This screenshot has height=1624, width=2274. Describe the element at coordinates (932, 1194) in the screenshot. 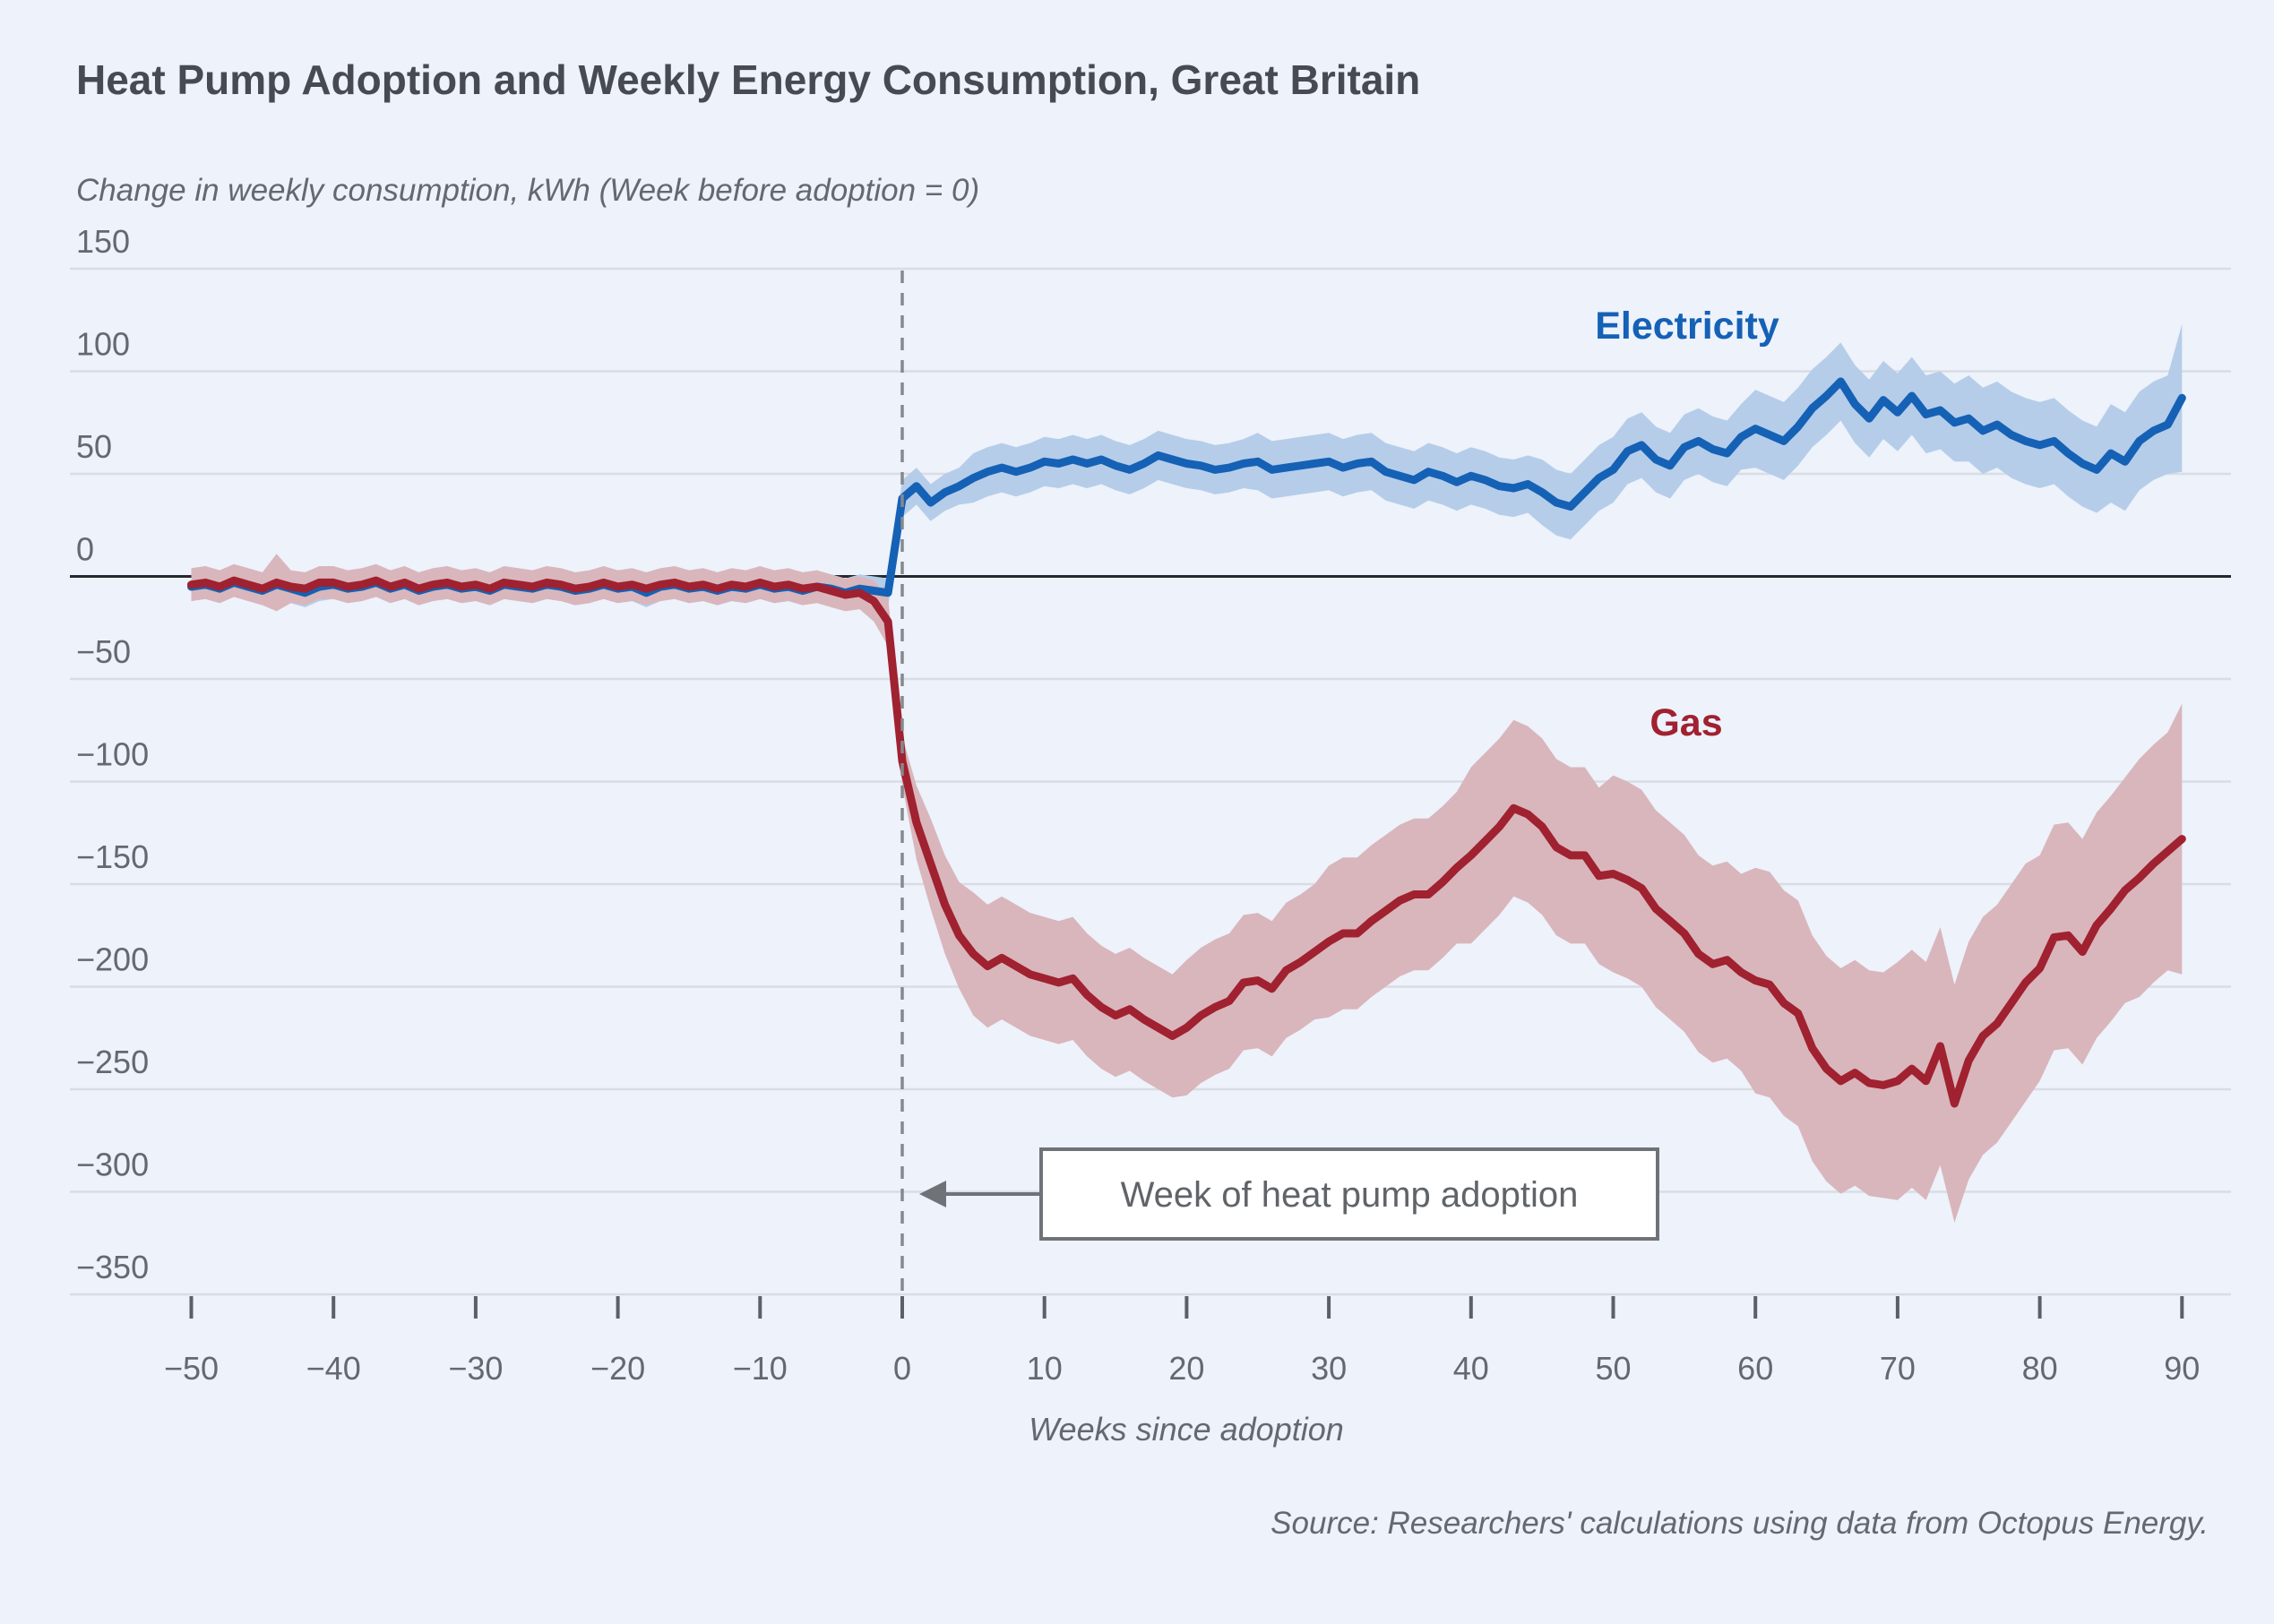

I see `annotation-arrow-head` at that location.